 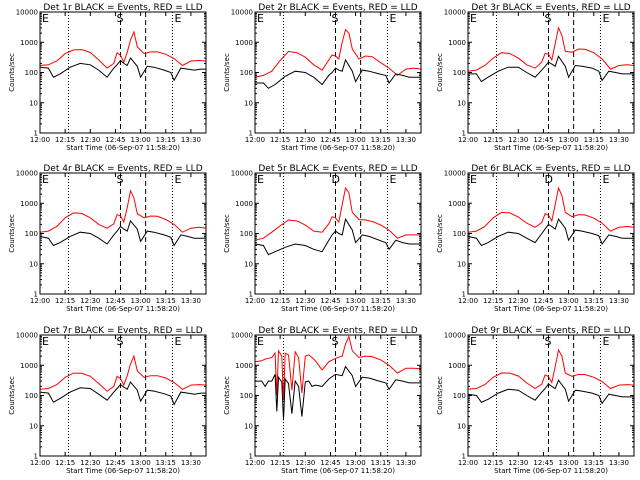 I want to click on panel-title: Det 6r BLACK = Events, RED = LLD, so click(x=550, y=169).